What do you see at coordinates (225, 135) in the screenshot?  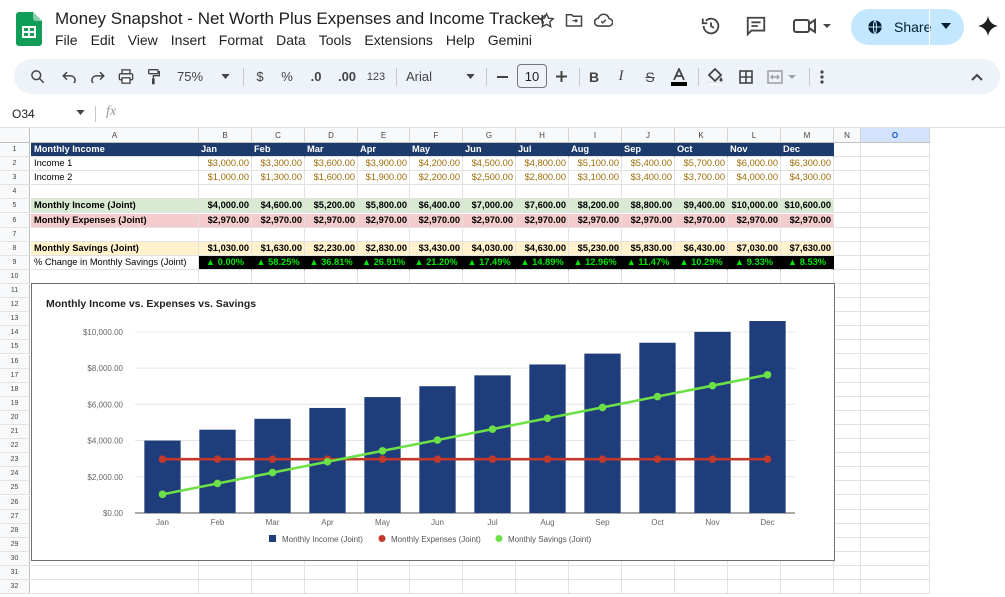 I see `column-header-b: B` at bounding box center [225, 135].